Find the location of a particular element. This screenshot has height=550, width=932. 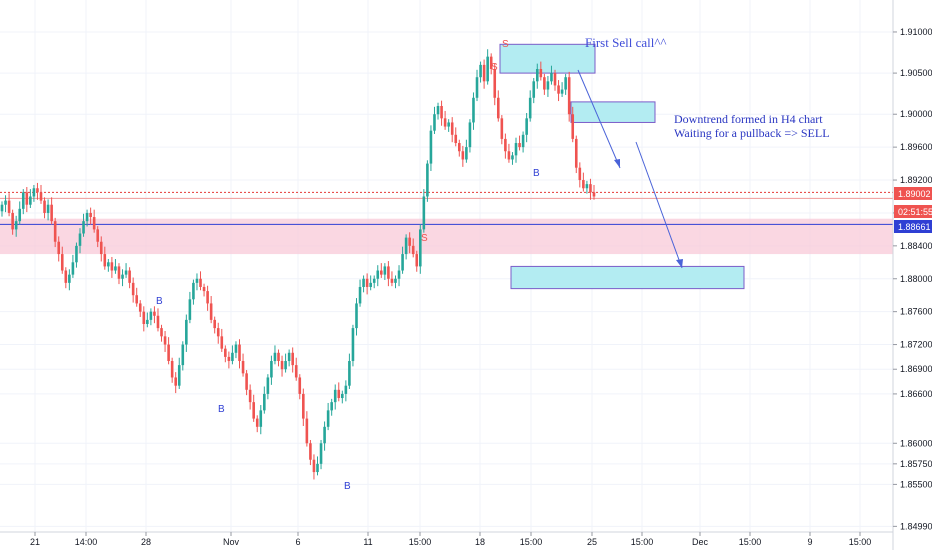

price-tick-label: 1.85750 is located at coordinates (916, 464).